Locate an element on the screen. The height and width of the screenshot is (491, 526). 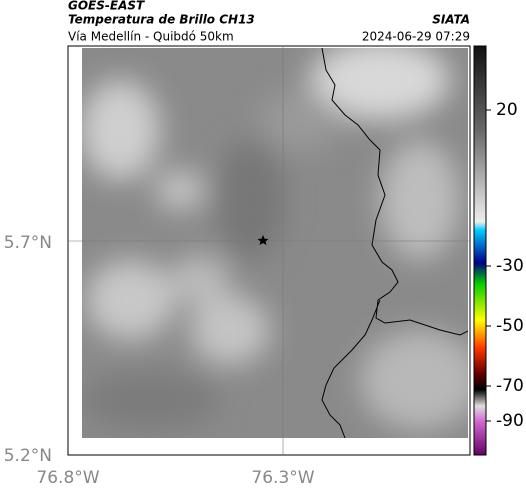
lon-label: 76.8°W is located at coordinates (67, 478).